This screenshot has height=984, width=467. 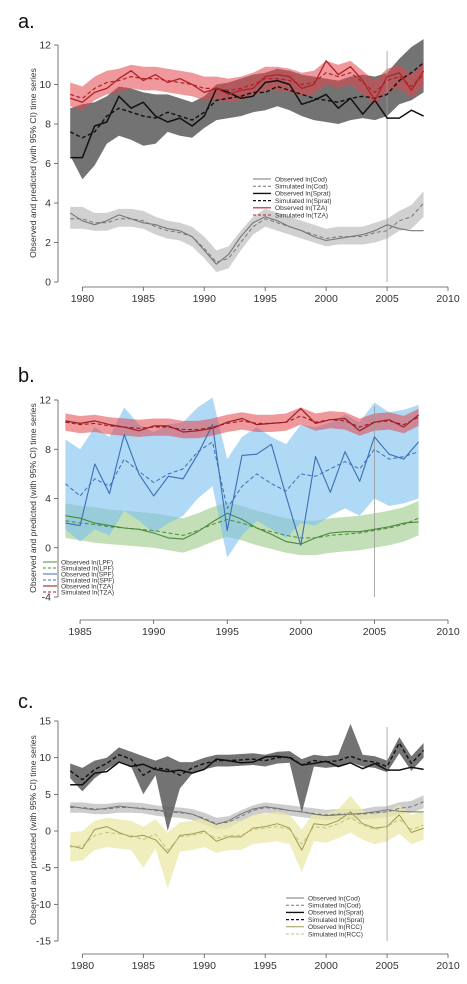 What do you see at coordinates (87, 562) in the screenshot?
I see `legend-entry: Observed ln(LPF)` at bounding box center [87, 562].